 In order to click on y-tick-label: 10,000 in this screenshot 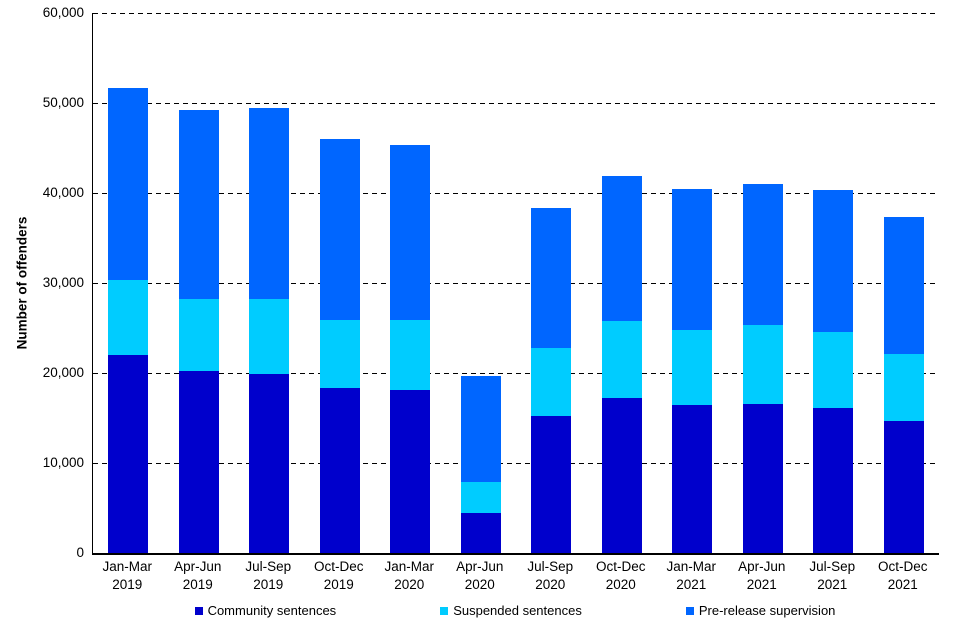, I will do `click(63, 462)`.